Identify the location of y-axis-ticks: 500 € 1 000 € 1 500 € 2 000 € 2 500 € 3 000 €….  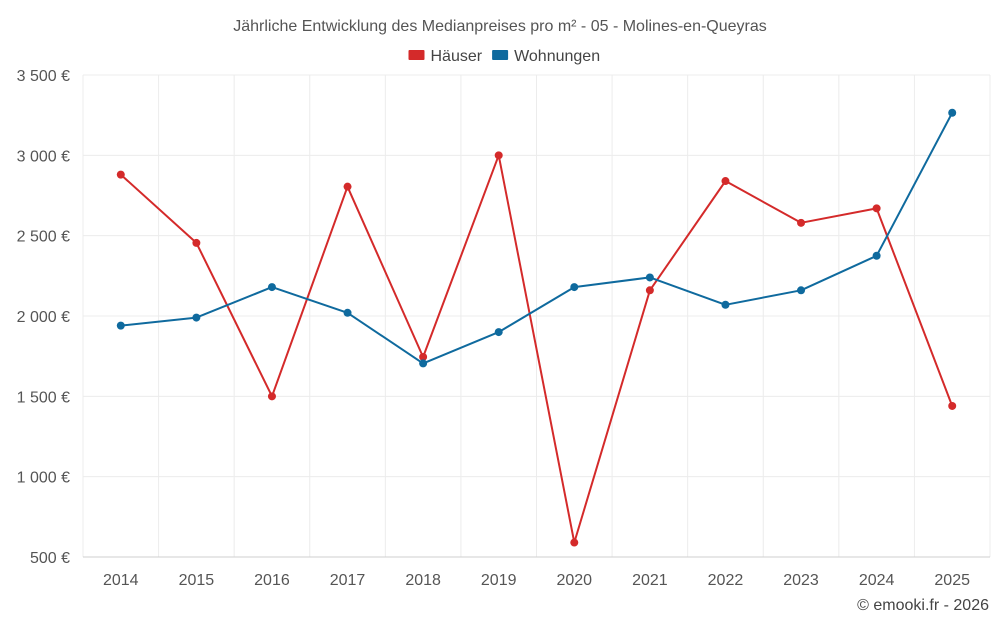
(43, 317).